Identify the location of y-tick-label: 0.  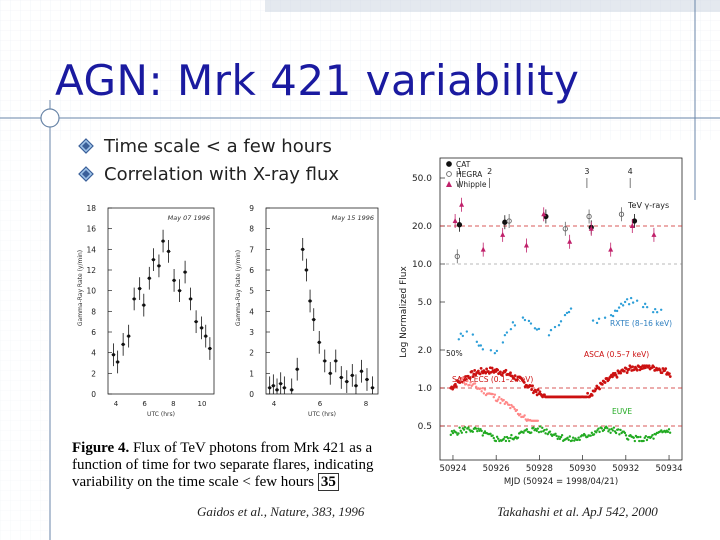
(93, 394).